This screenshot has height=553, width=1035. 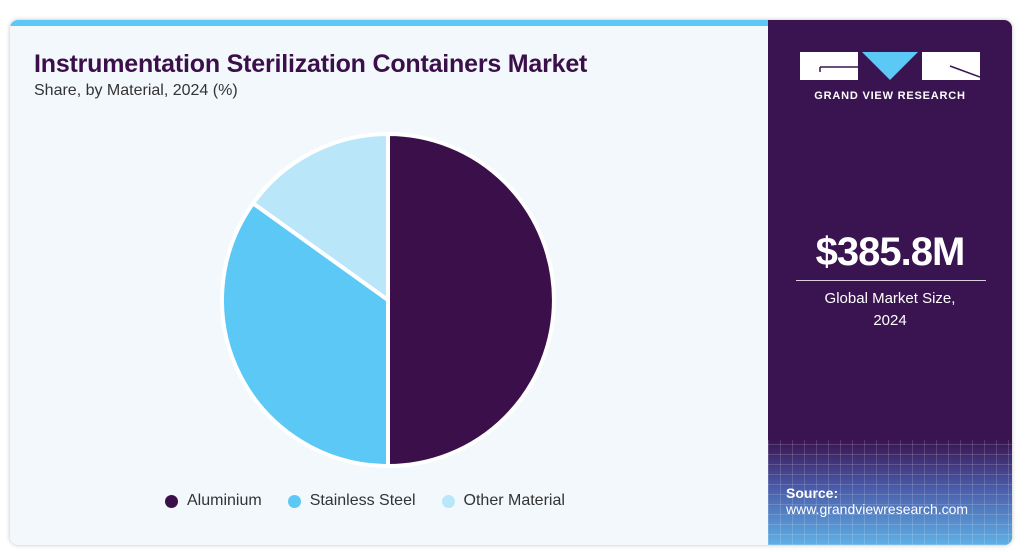 I want to click on legend: Aluminium Stainless Steel Other Material, so click(x=365, y=501).